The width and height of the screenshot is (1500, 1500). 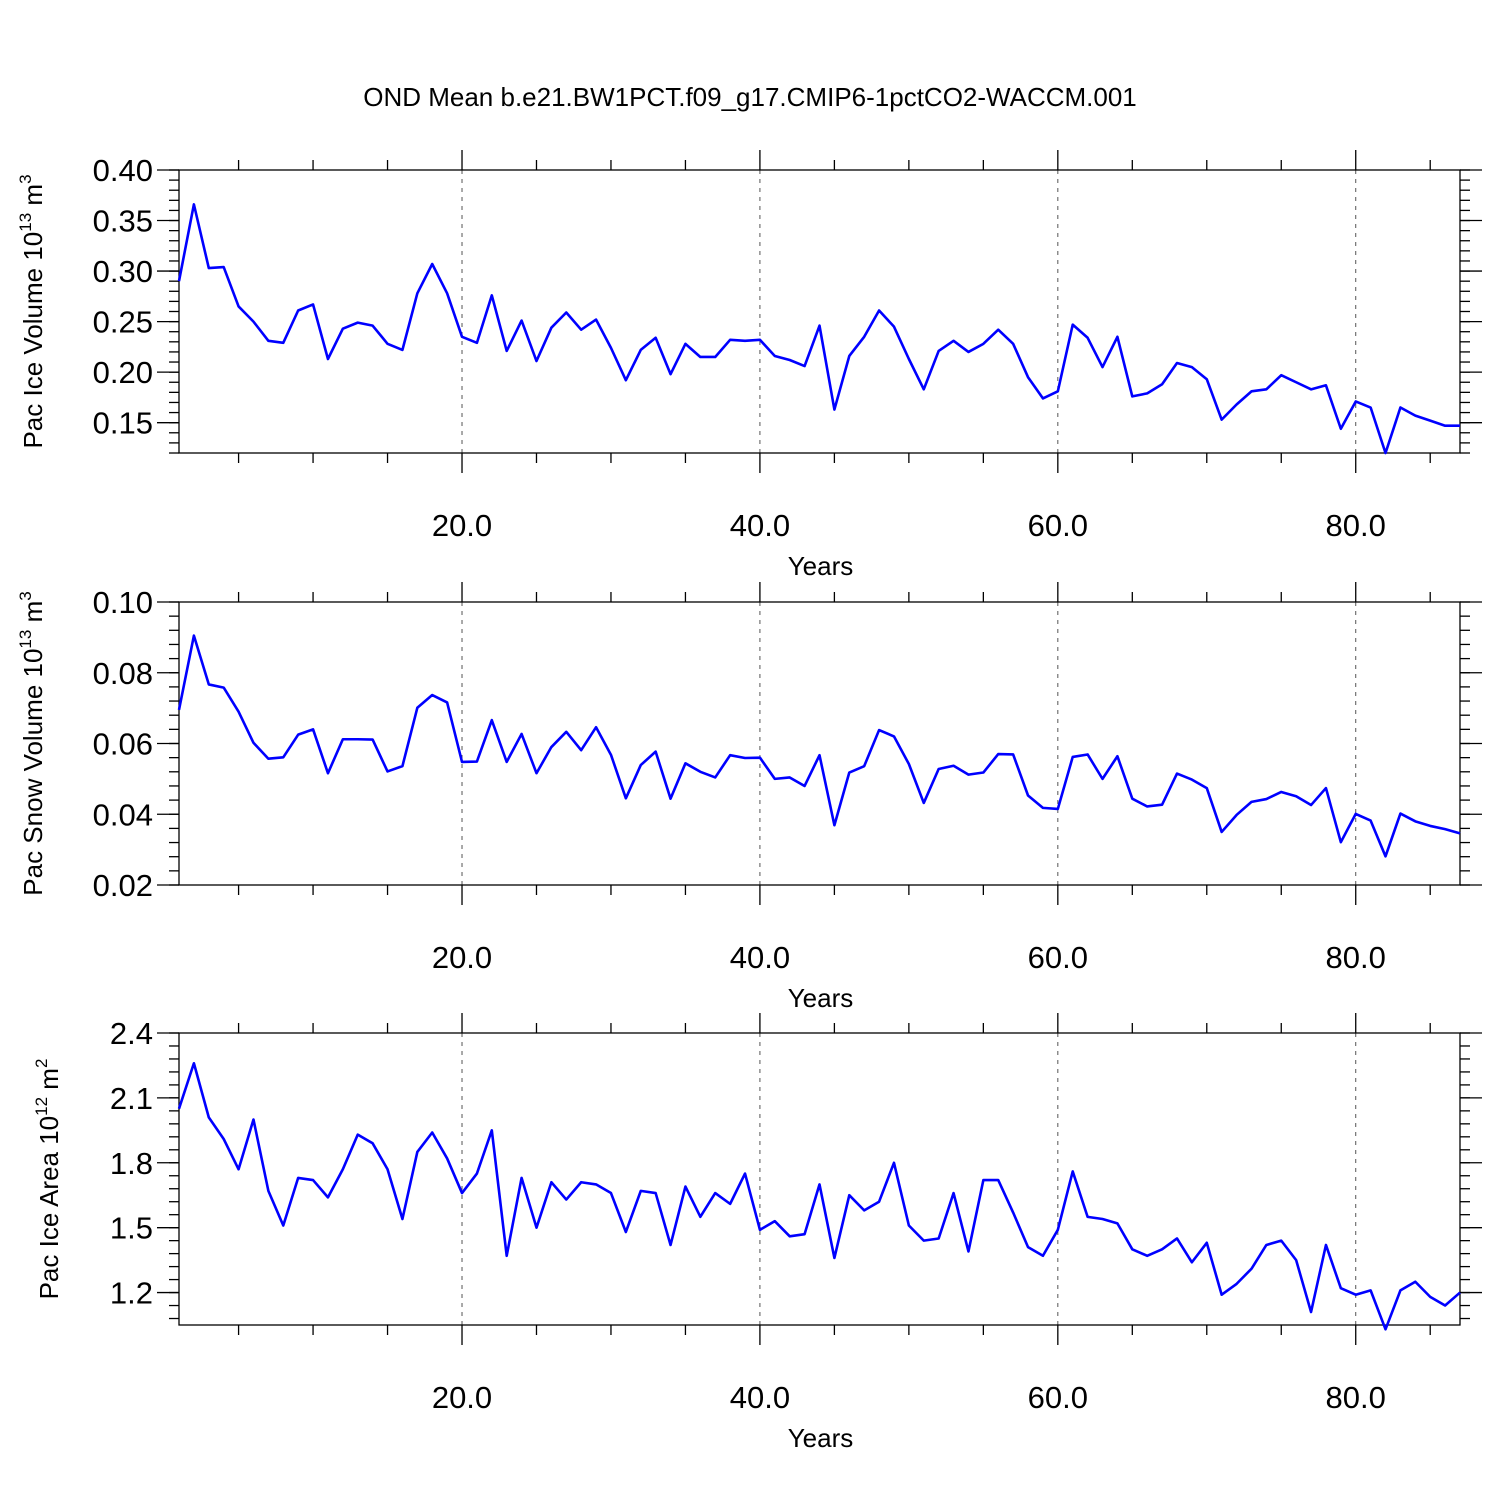 I want to click on snow-volume-y-tick-label: 0.06, so click(x=123, y=744).